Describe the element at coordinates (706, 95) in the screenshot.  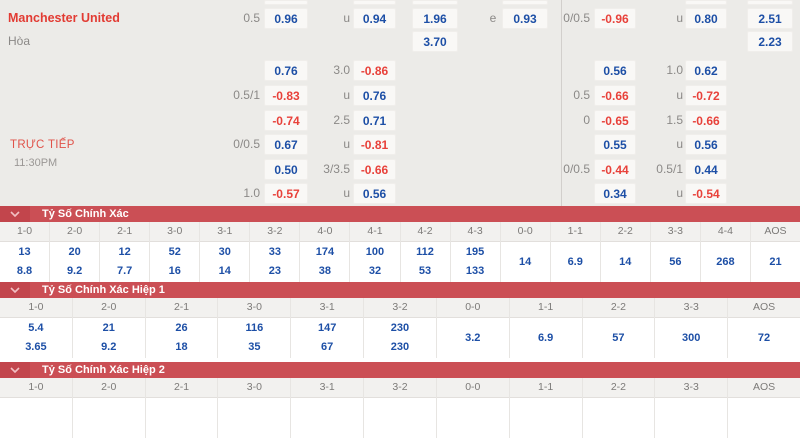
I see `odds-box: -0.72` at that location.